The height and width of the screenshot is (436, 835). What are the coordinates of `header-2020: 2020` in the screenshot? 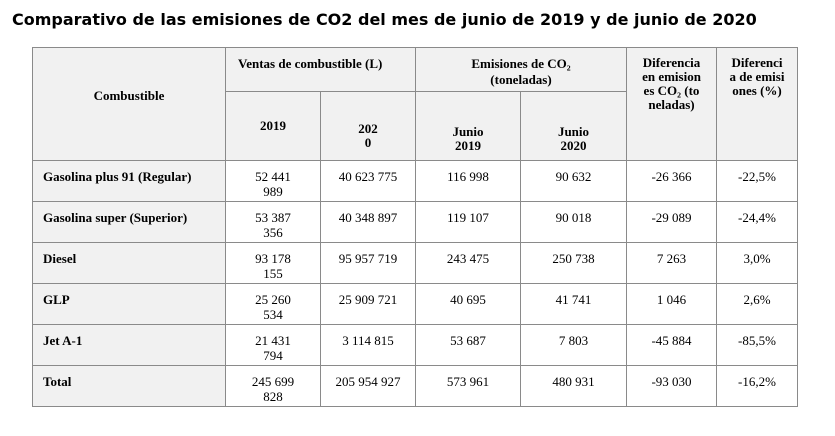 It's located at (368, 126).